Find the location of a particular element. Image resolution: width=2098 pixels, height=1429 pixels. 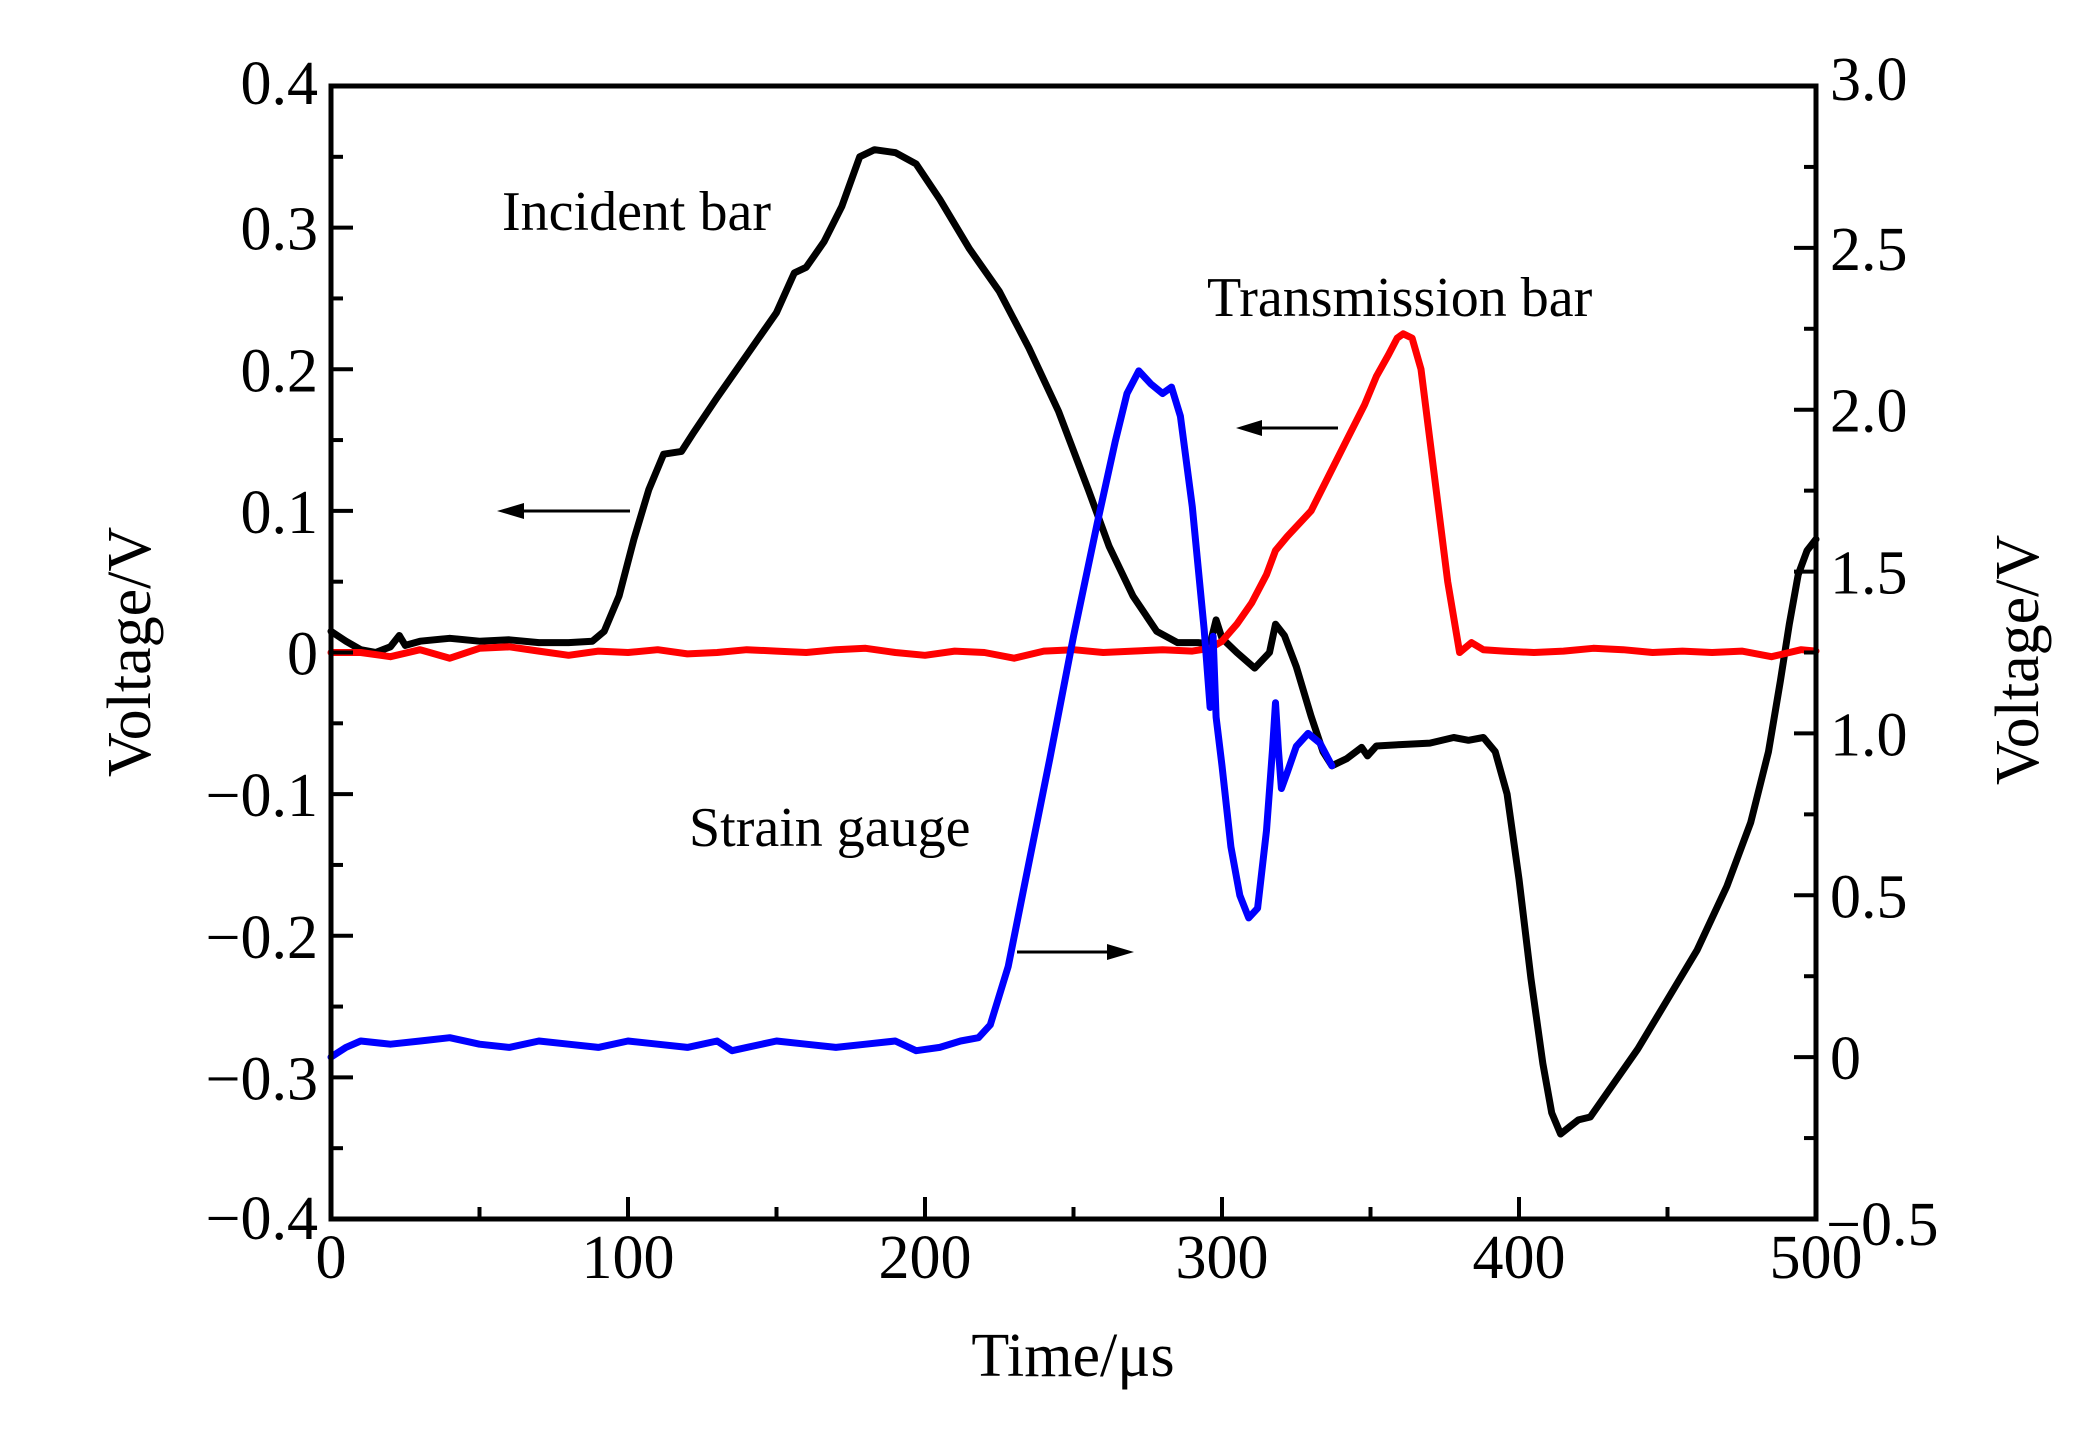

annotation-incident-bar: Incident bar is located at coordinates (636, 212).